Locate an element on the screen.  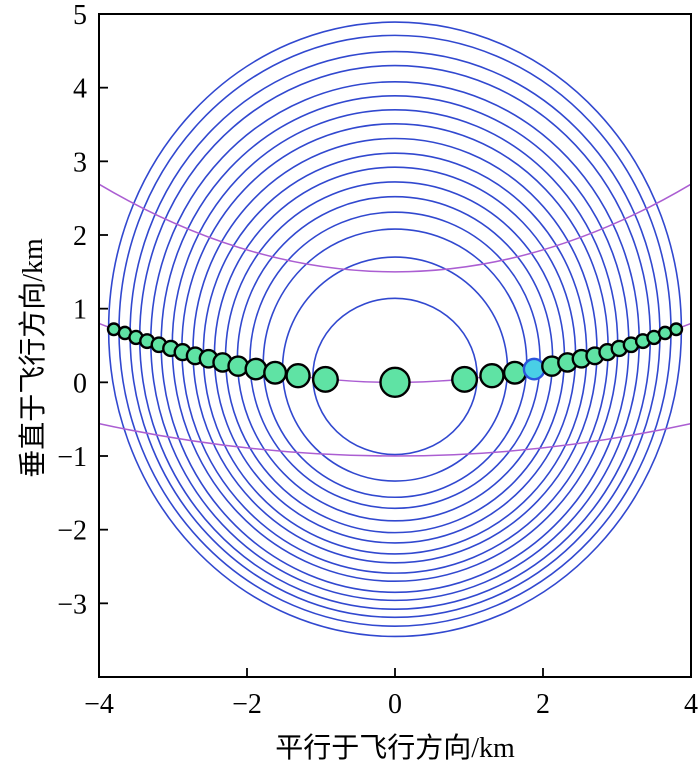
x-tick-label: −4 is located at coordinates (99, 704).